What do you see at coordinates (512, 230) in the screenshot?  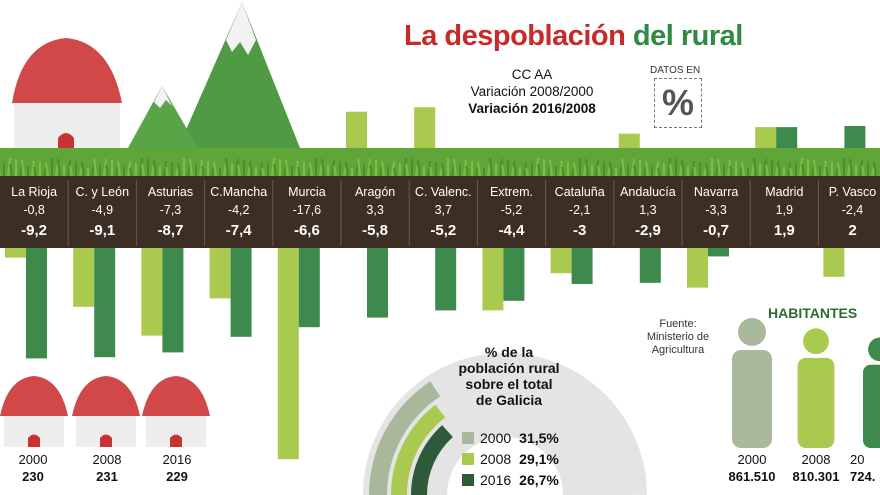 I see `value-2016-2008: -4,4` at bounding box center [512, 230].